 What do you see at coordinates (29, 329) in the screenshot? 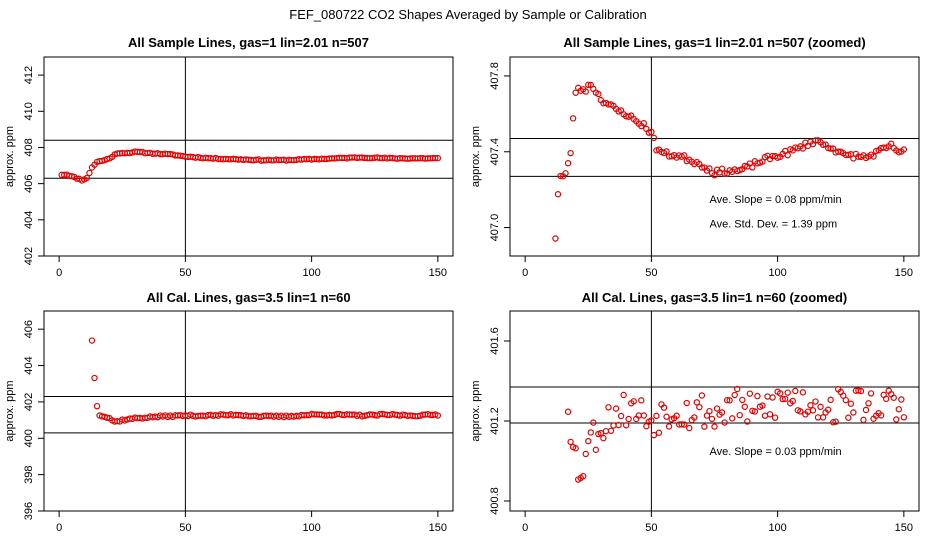
I see `y-tick-label: 406` at bounding box center [29, 329].